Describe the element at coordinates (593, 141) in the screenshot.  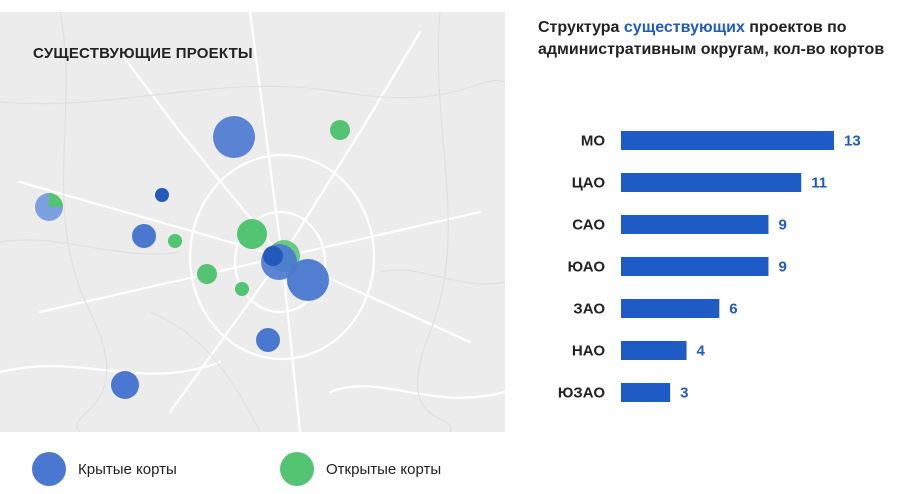
I see `category-label: МО` at that location.